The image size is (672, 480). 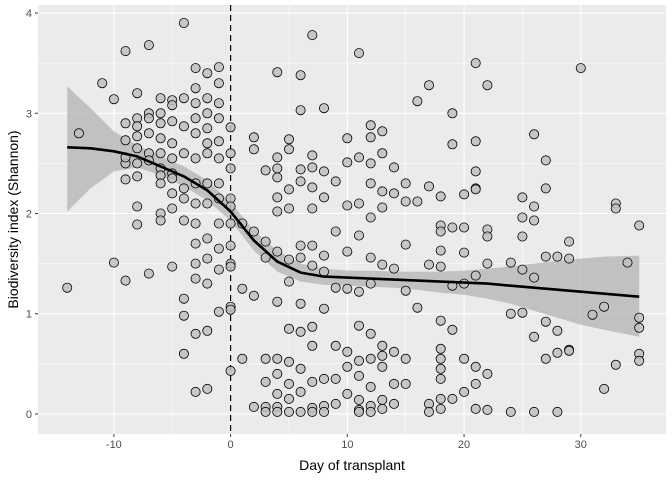 I want to click on y-axis-title: Biodiversity index (Shannon), so click(x=13, y=219).